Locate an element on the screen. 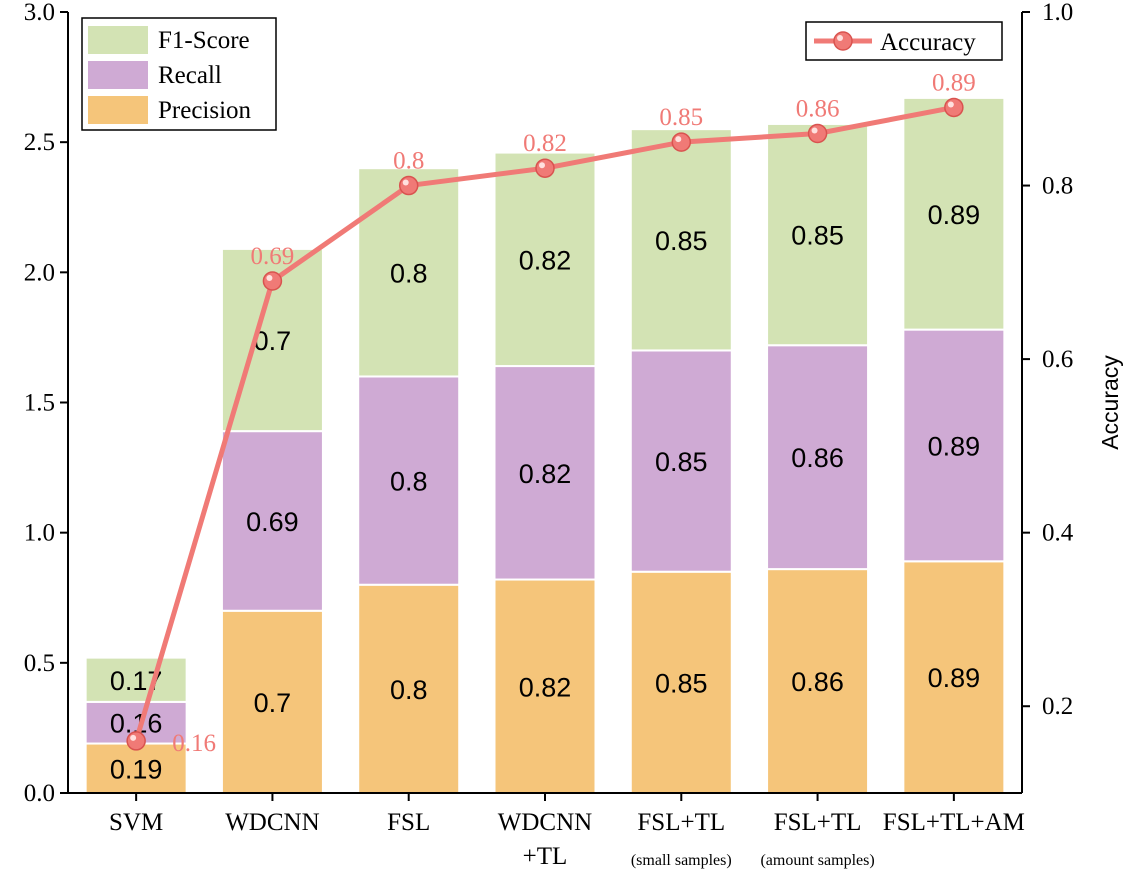 The width and height of the screenshot is (1140, 873). accuracy-label: 0.85 is located at coordinates (681, 117).